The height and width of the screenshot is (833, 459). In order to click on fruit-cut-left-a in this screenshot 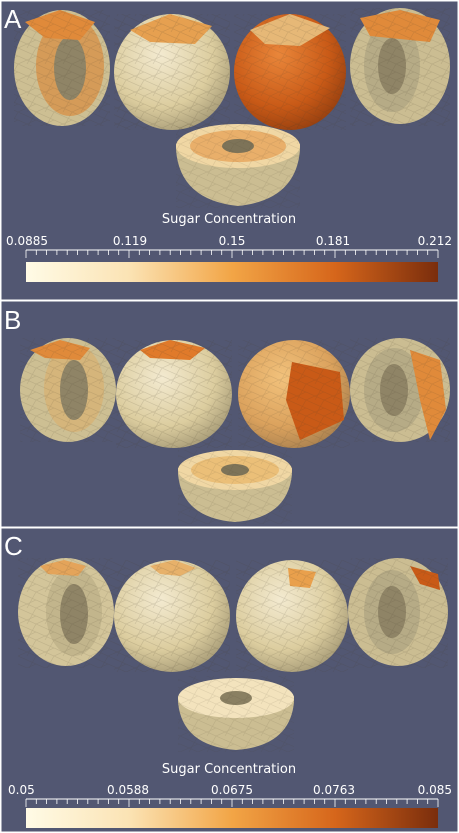, I will do `click(62, 68)`.